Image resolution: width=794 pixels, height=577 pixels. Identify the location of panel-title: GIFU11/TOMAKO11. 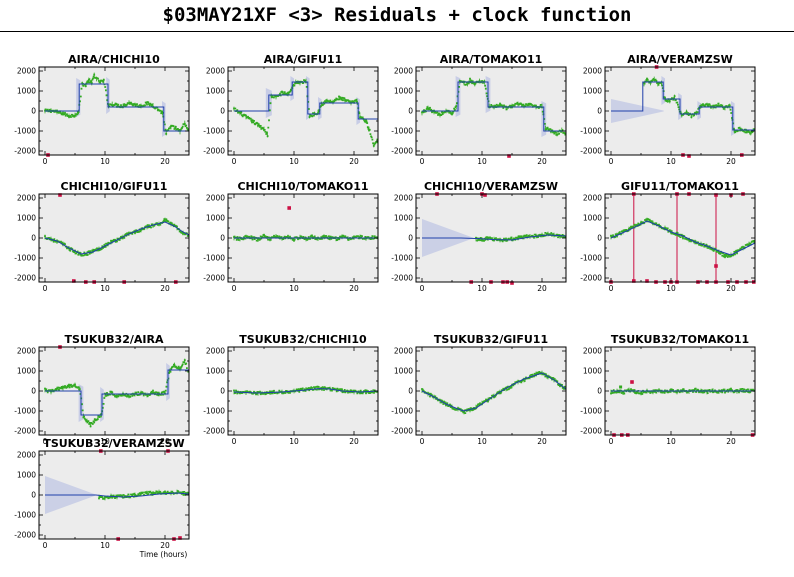
(680, 186).